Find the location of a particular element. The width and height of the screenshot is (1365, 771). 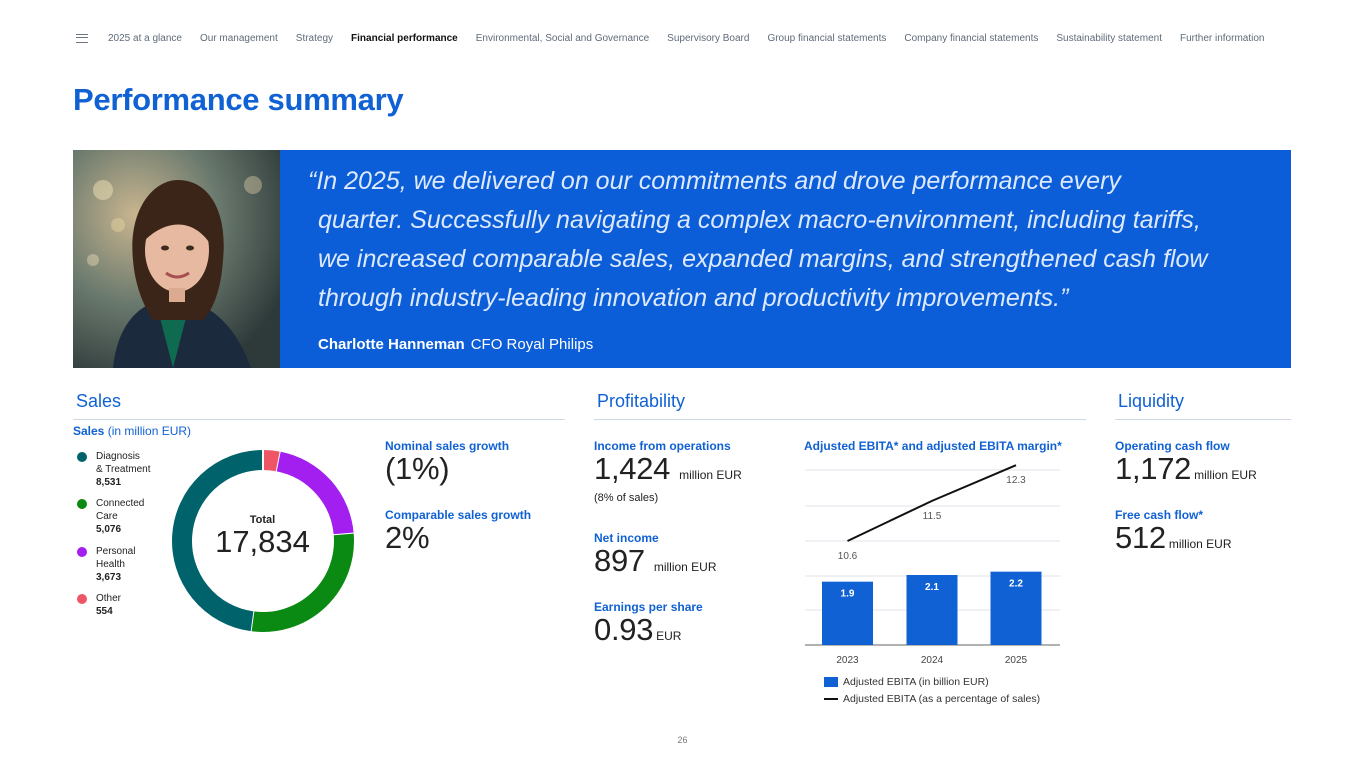

comparable-growth-label: Comparable sales growth is located at coordinates (458, 515).